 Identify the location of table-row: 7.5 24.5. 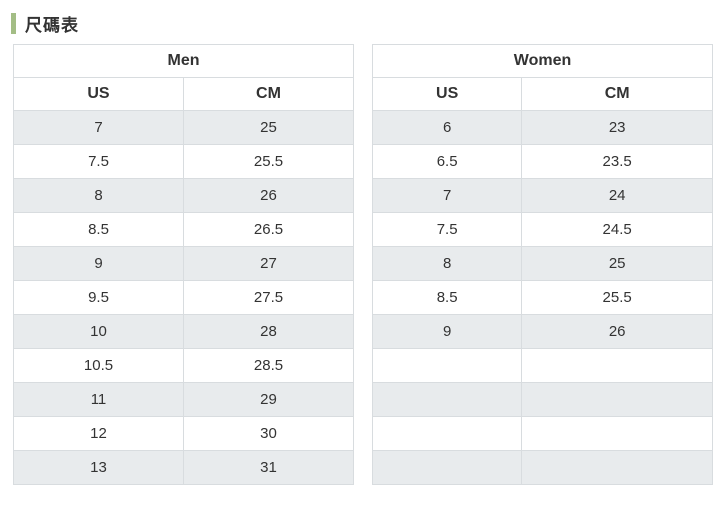
(542, 229).